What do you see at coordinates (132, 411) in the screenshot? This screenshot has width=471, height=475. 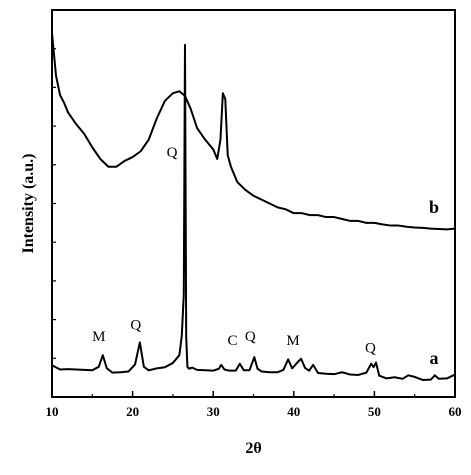 I see `x-tick-label: 20` at bounding box center [132, 411].